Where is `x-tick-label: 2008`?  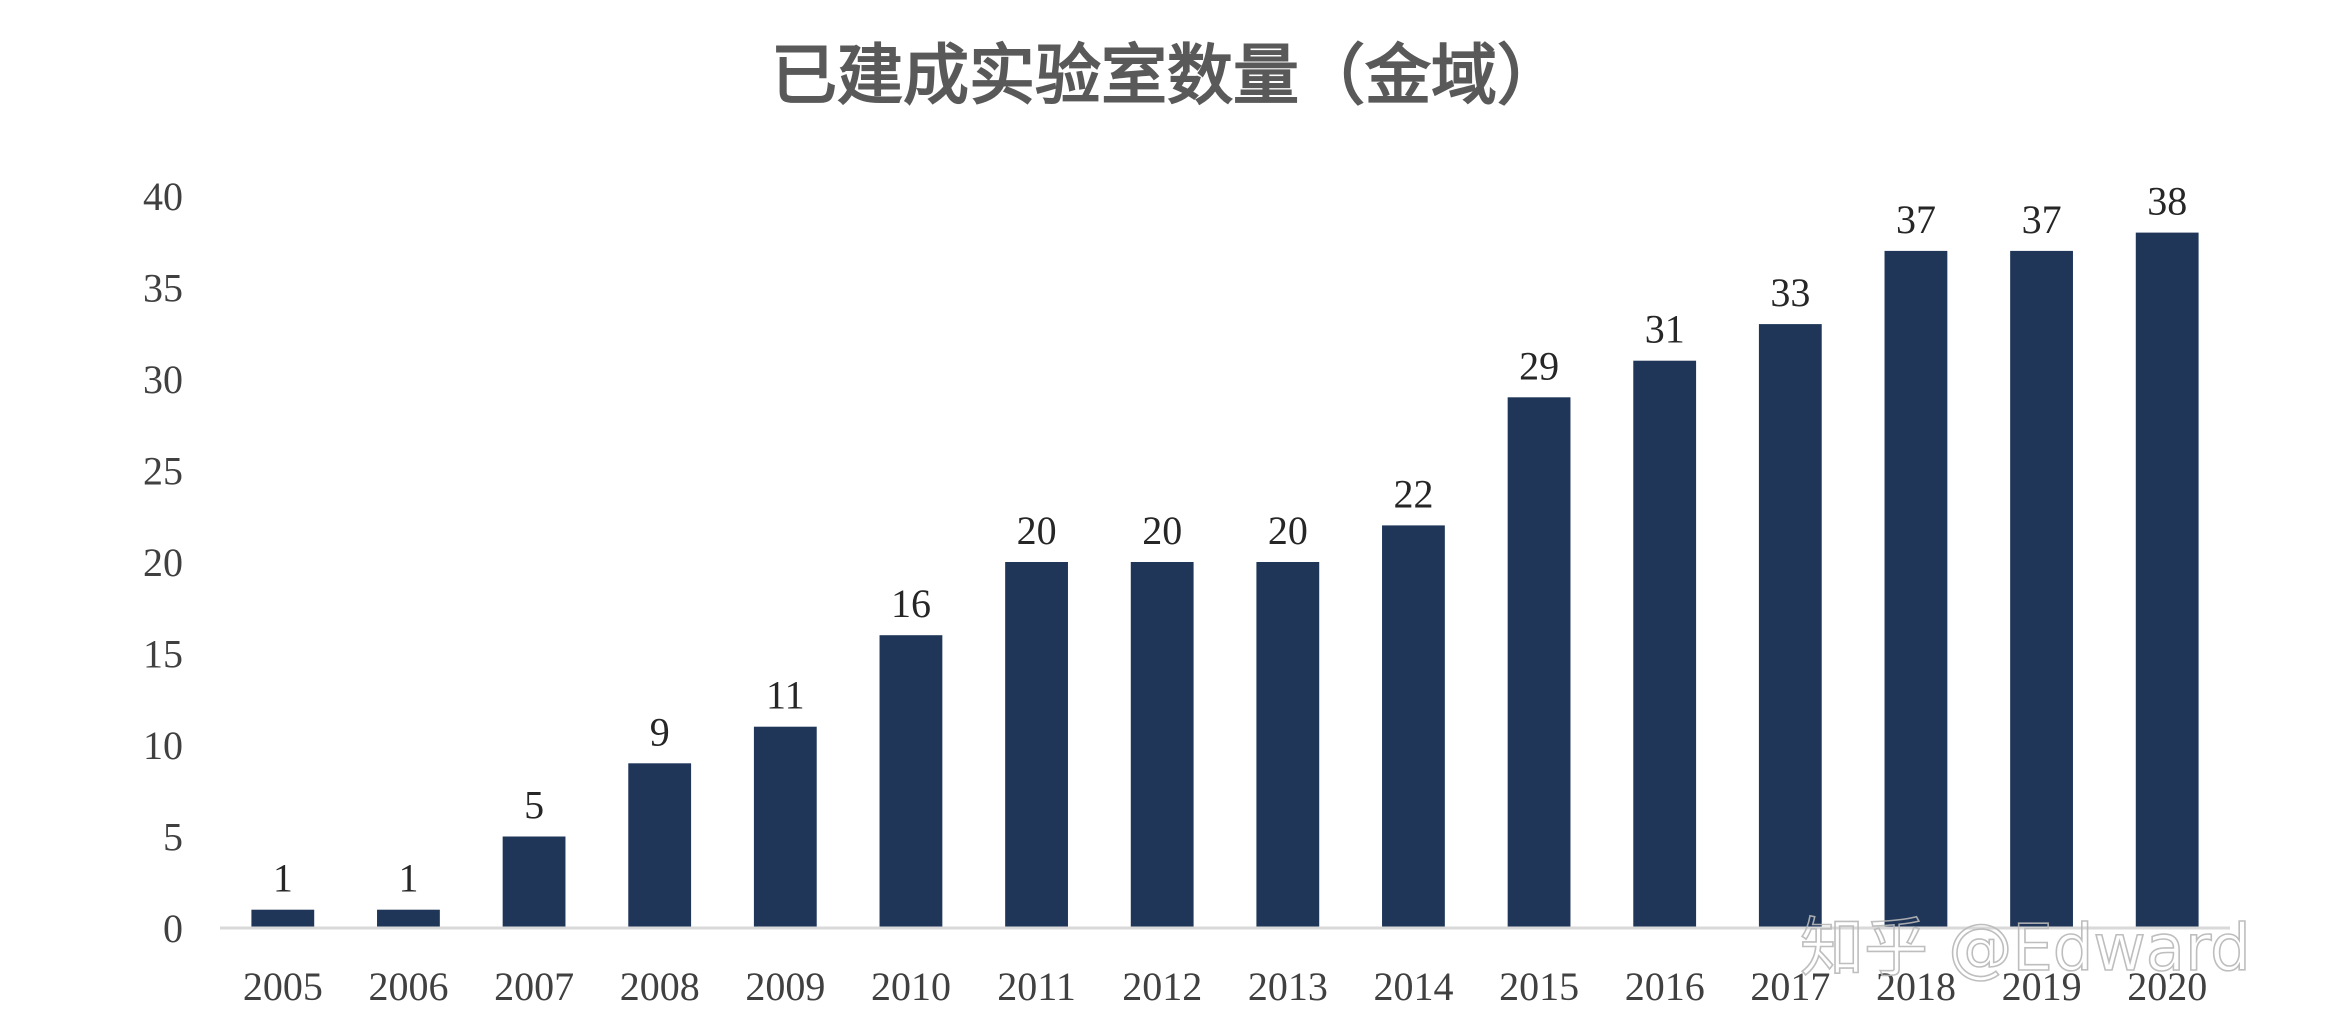
x-tick-label: 2008 is located at coordinates (660, 986).